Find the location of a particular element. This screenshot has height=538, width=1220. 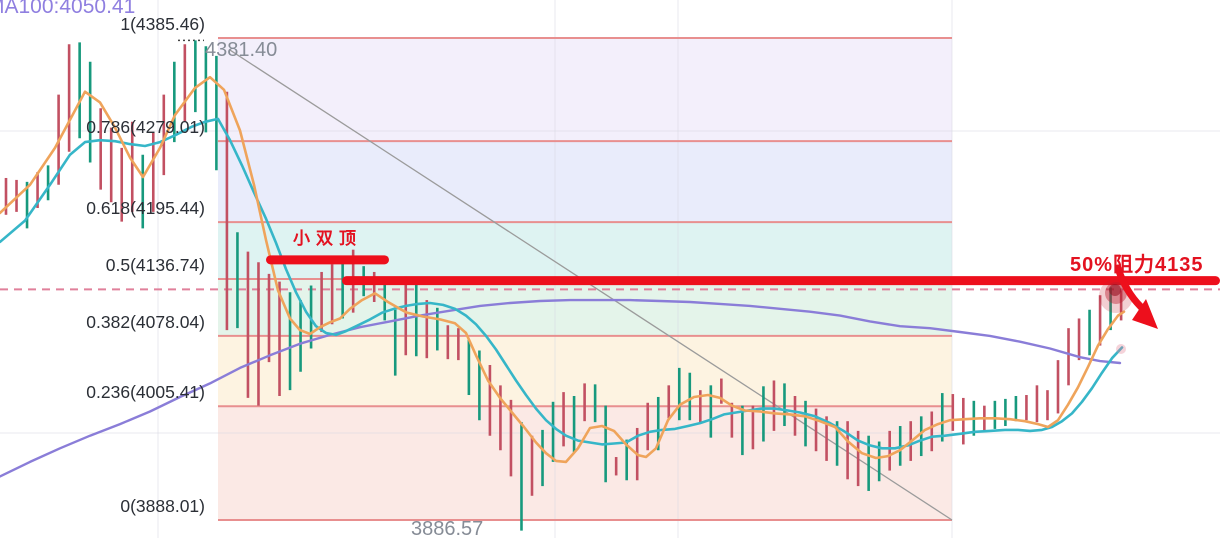

resistance-bar is located at coordinates (781, 281).